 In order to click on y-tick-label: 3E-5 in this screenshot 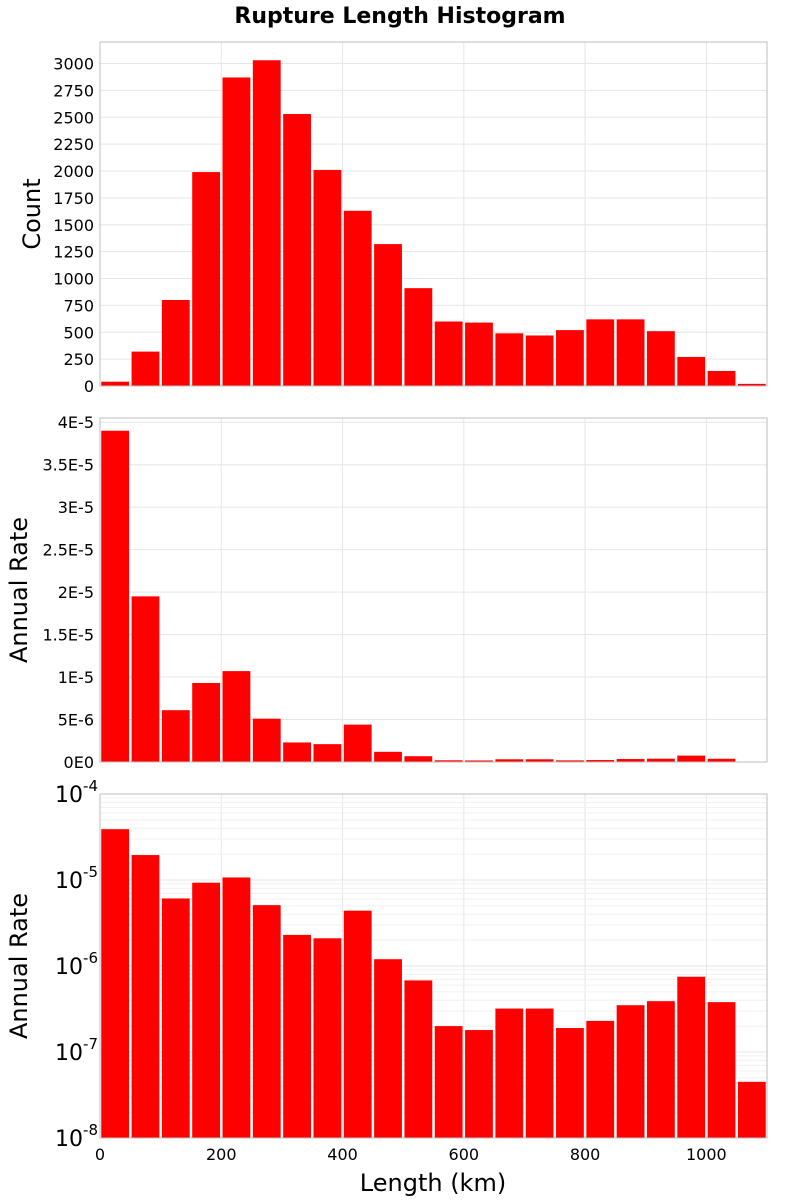, I will do `click(76, 507)`.